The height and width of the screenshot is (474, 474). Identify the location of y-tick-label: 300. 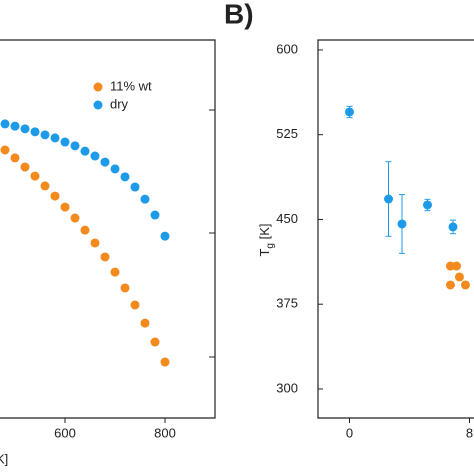
(287, 387).